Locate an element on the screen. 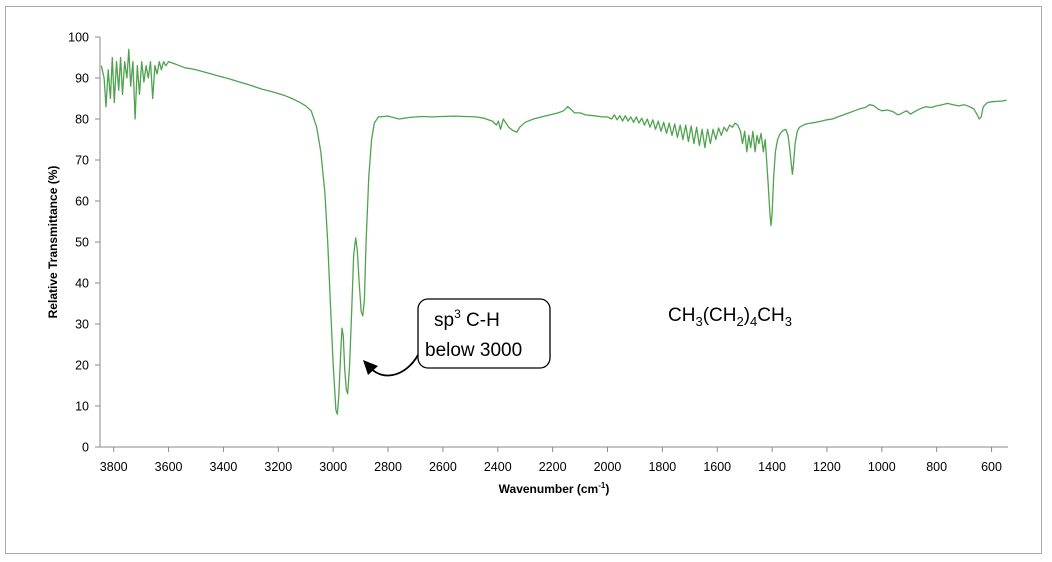 This screenshot has width=1052, height=562. x-tick-label: 2400 is located at coordinates (498, 467).